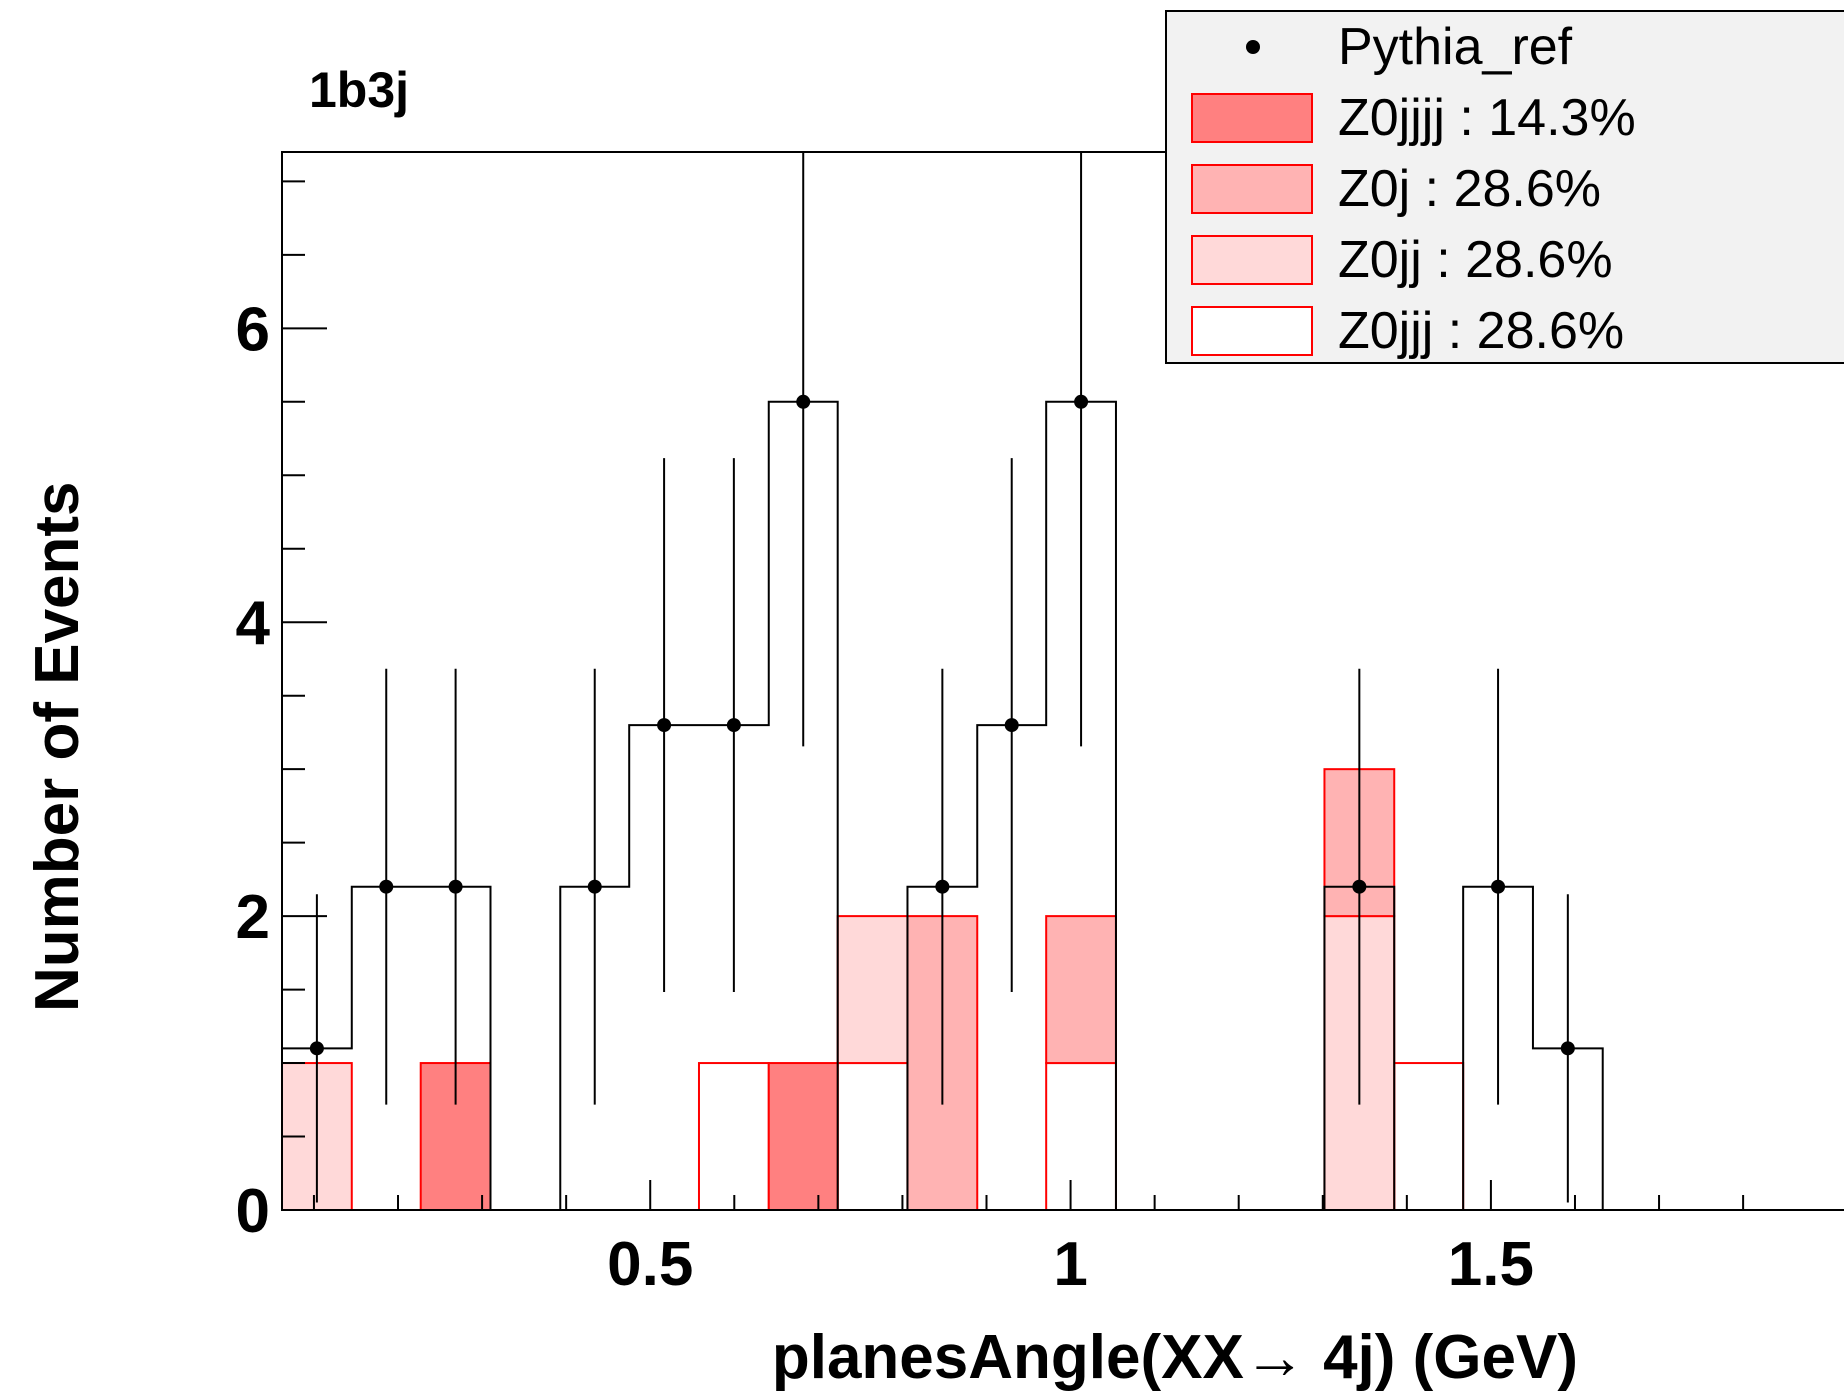 Image resolution: width=1844 pixels, height=1400 pixels. I want to click on legend-label: Pythia_ref, so click(1455, 47).